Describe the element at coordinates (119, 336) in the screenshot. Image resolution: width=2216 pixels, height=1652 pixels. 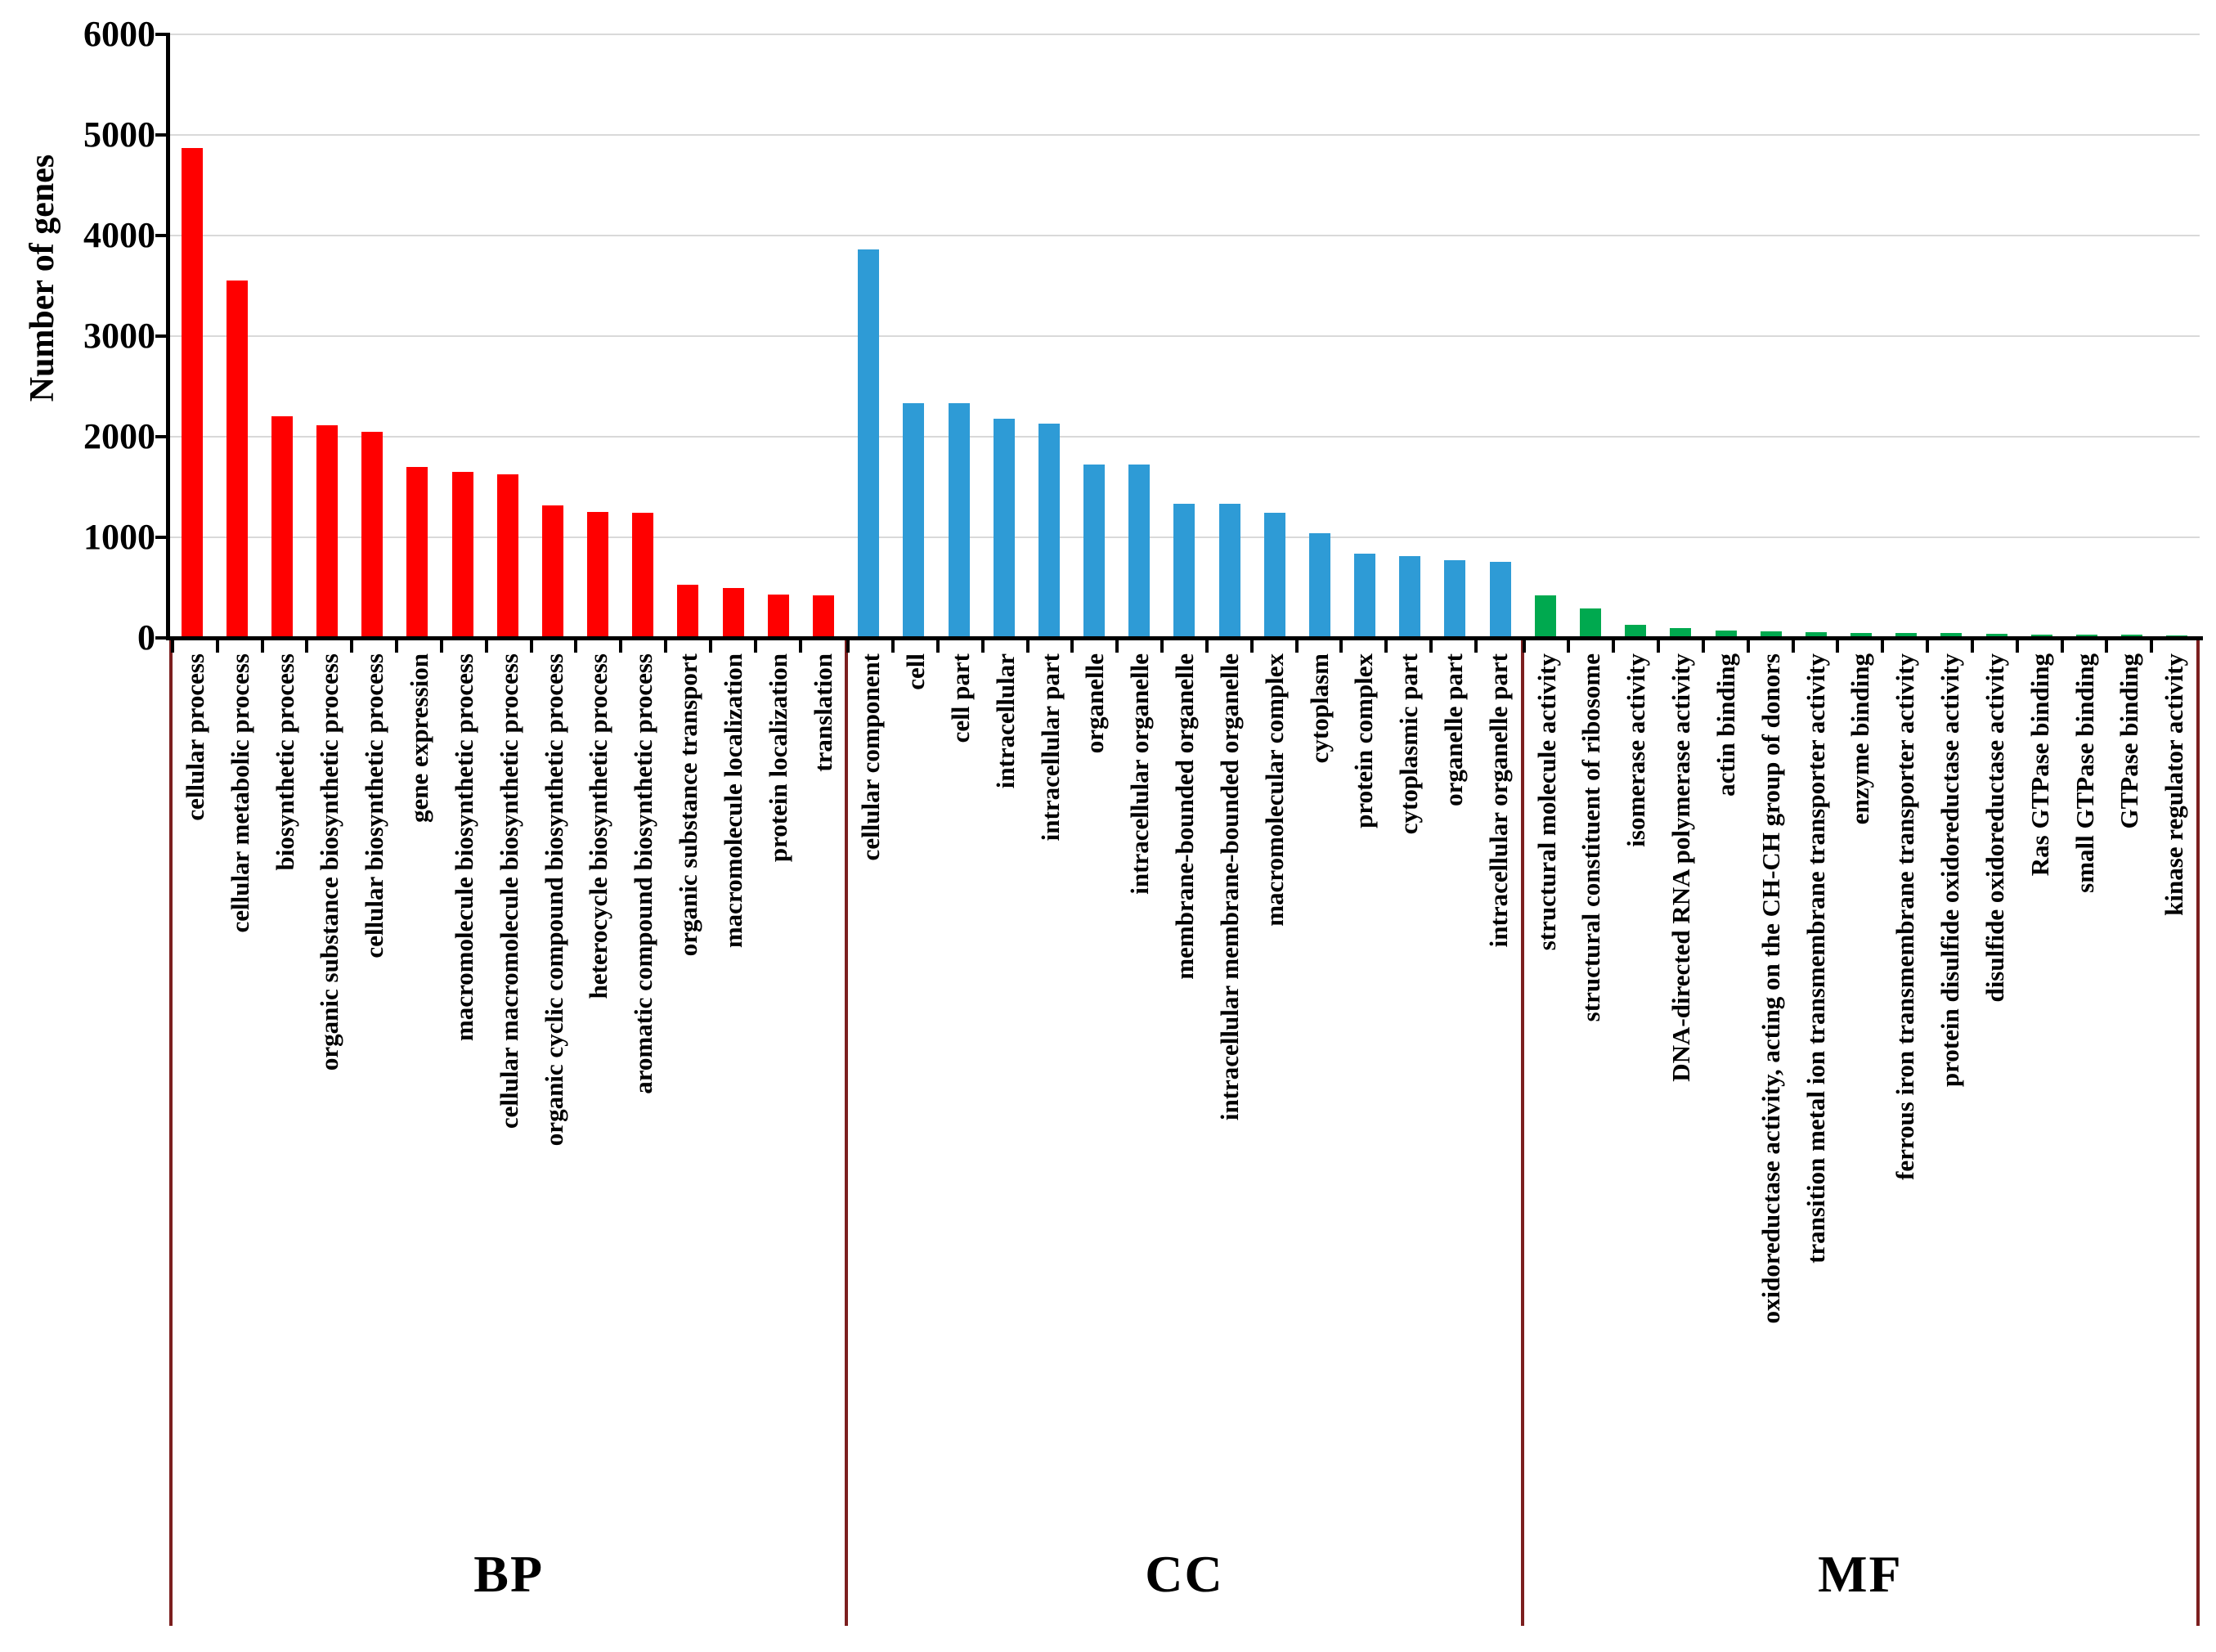
I see `y-tick-label: 3000` at that location.